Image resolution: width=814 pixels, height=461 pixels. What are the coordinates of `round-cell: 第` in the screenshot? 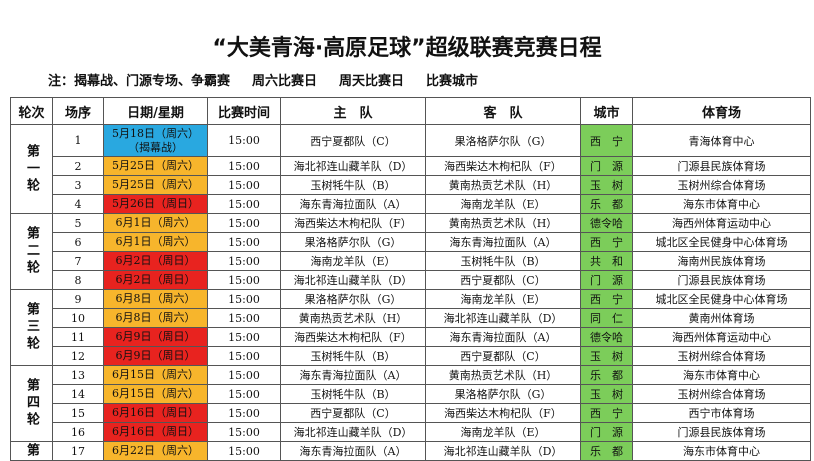 It's located at (31, 451).